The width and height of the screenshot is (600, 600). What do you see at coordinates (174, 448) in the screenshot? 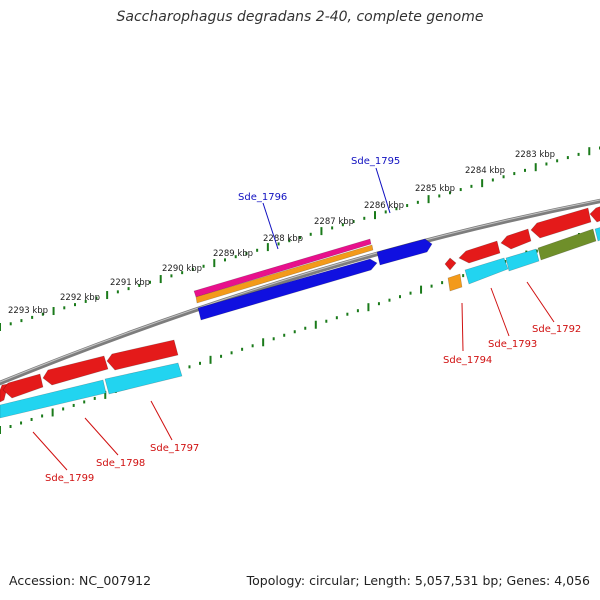
I see `label-sde-1797: Sde_1797` at bounding box center [174, 448].